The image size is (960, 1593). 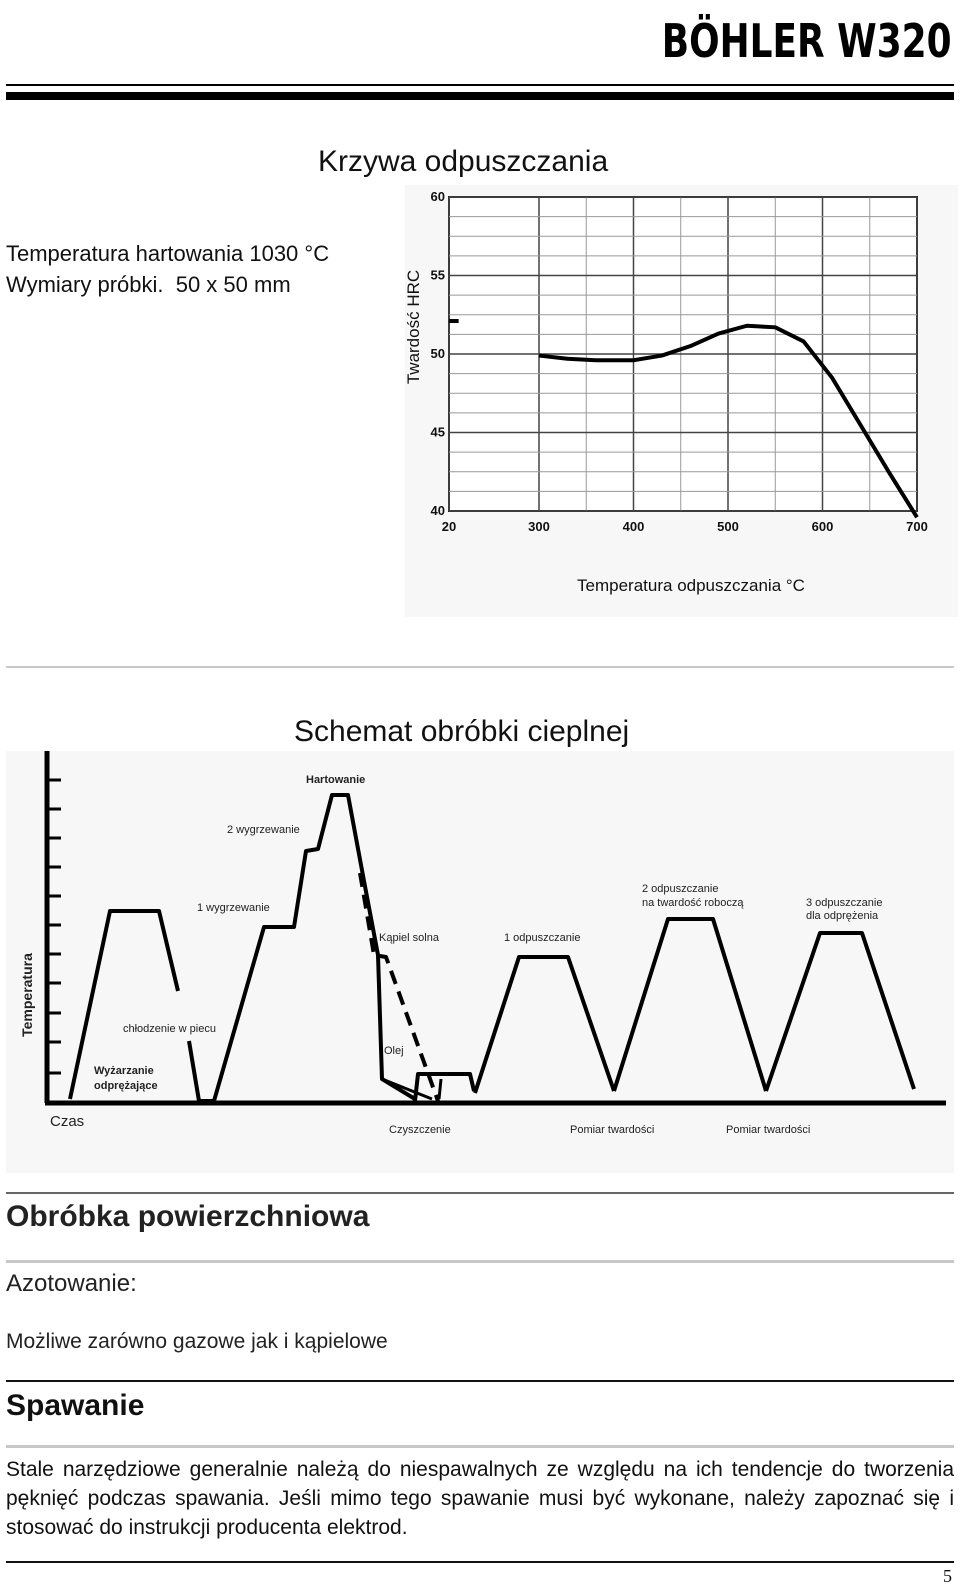 I want to click on nitriding-text: Możliwe zarówno gazowe jak i kąpielowe, so click(x=197, y=1341).